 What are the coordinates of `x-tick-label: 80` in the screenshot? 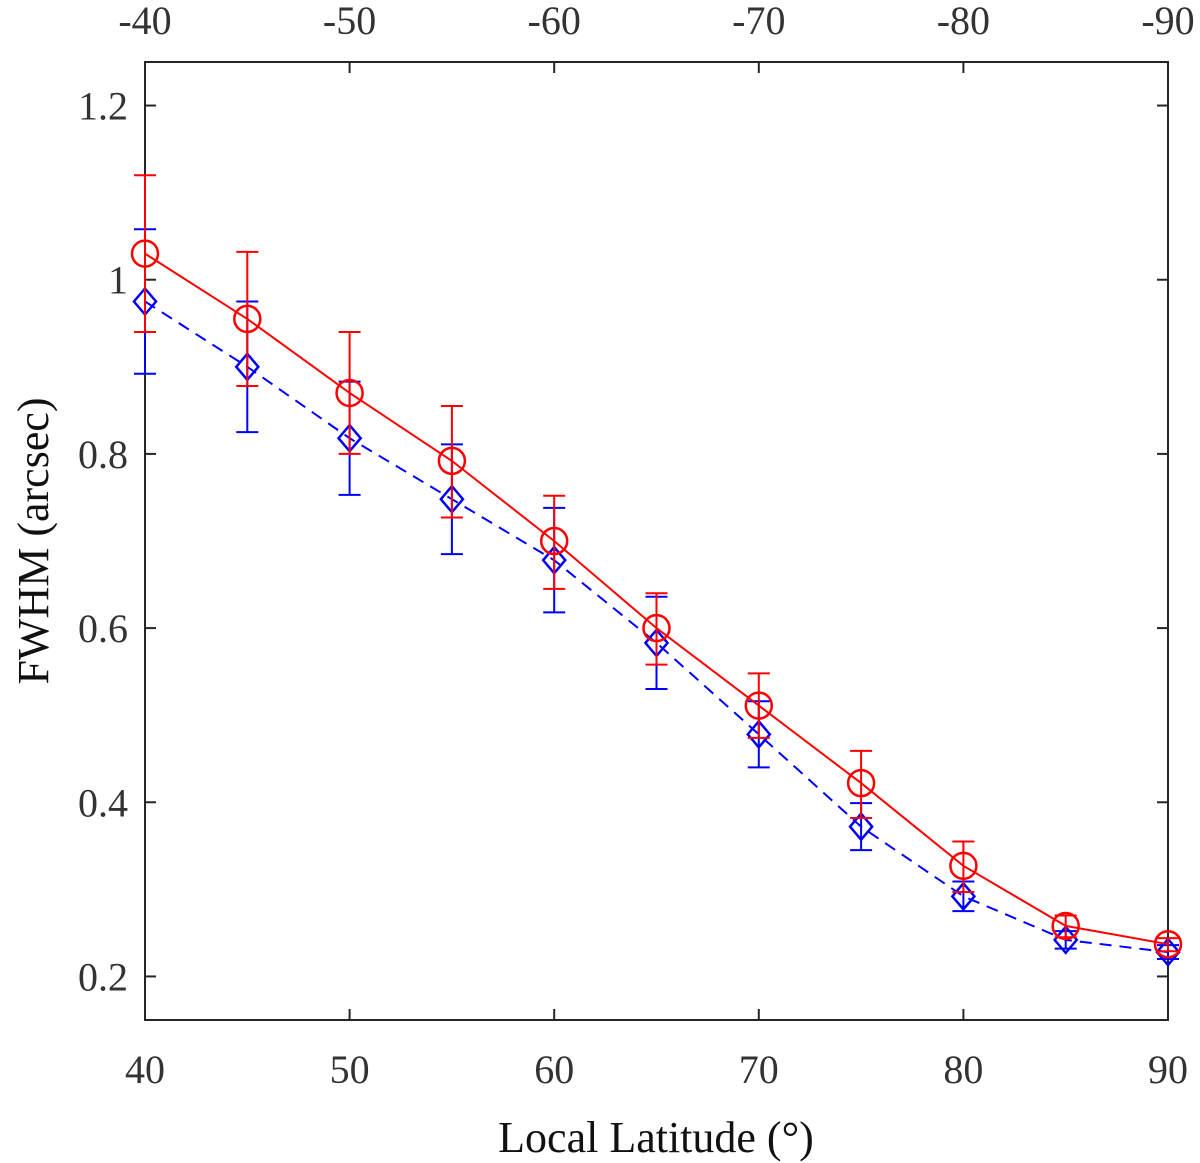 It's located at (963, 1069).